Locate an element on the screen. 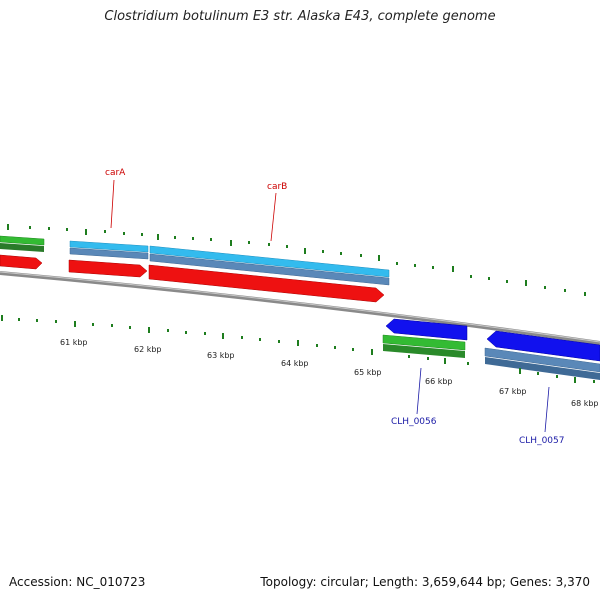 The height and width of the screenshot is (600, 600). gene-label-carA: carA is located at coordinates (115, 198).